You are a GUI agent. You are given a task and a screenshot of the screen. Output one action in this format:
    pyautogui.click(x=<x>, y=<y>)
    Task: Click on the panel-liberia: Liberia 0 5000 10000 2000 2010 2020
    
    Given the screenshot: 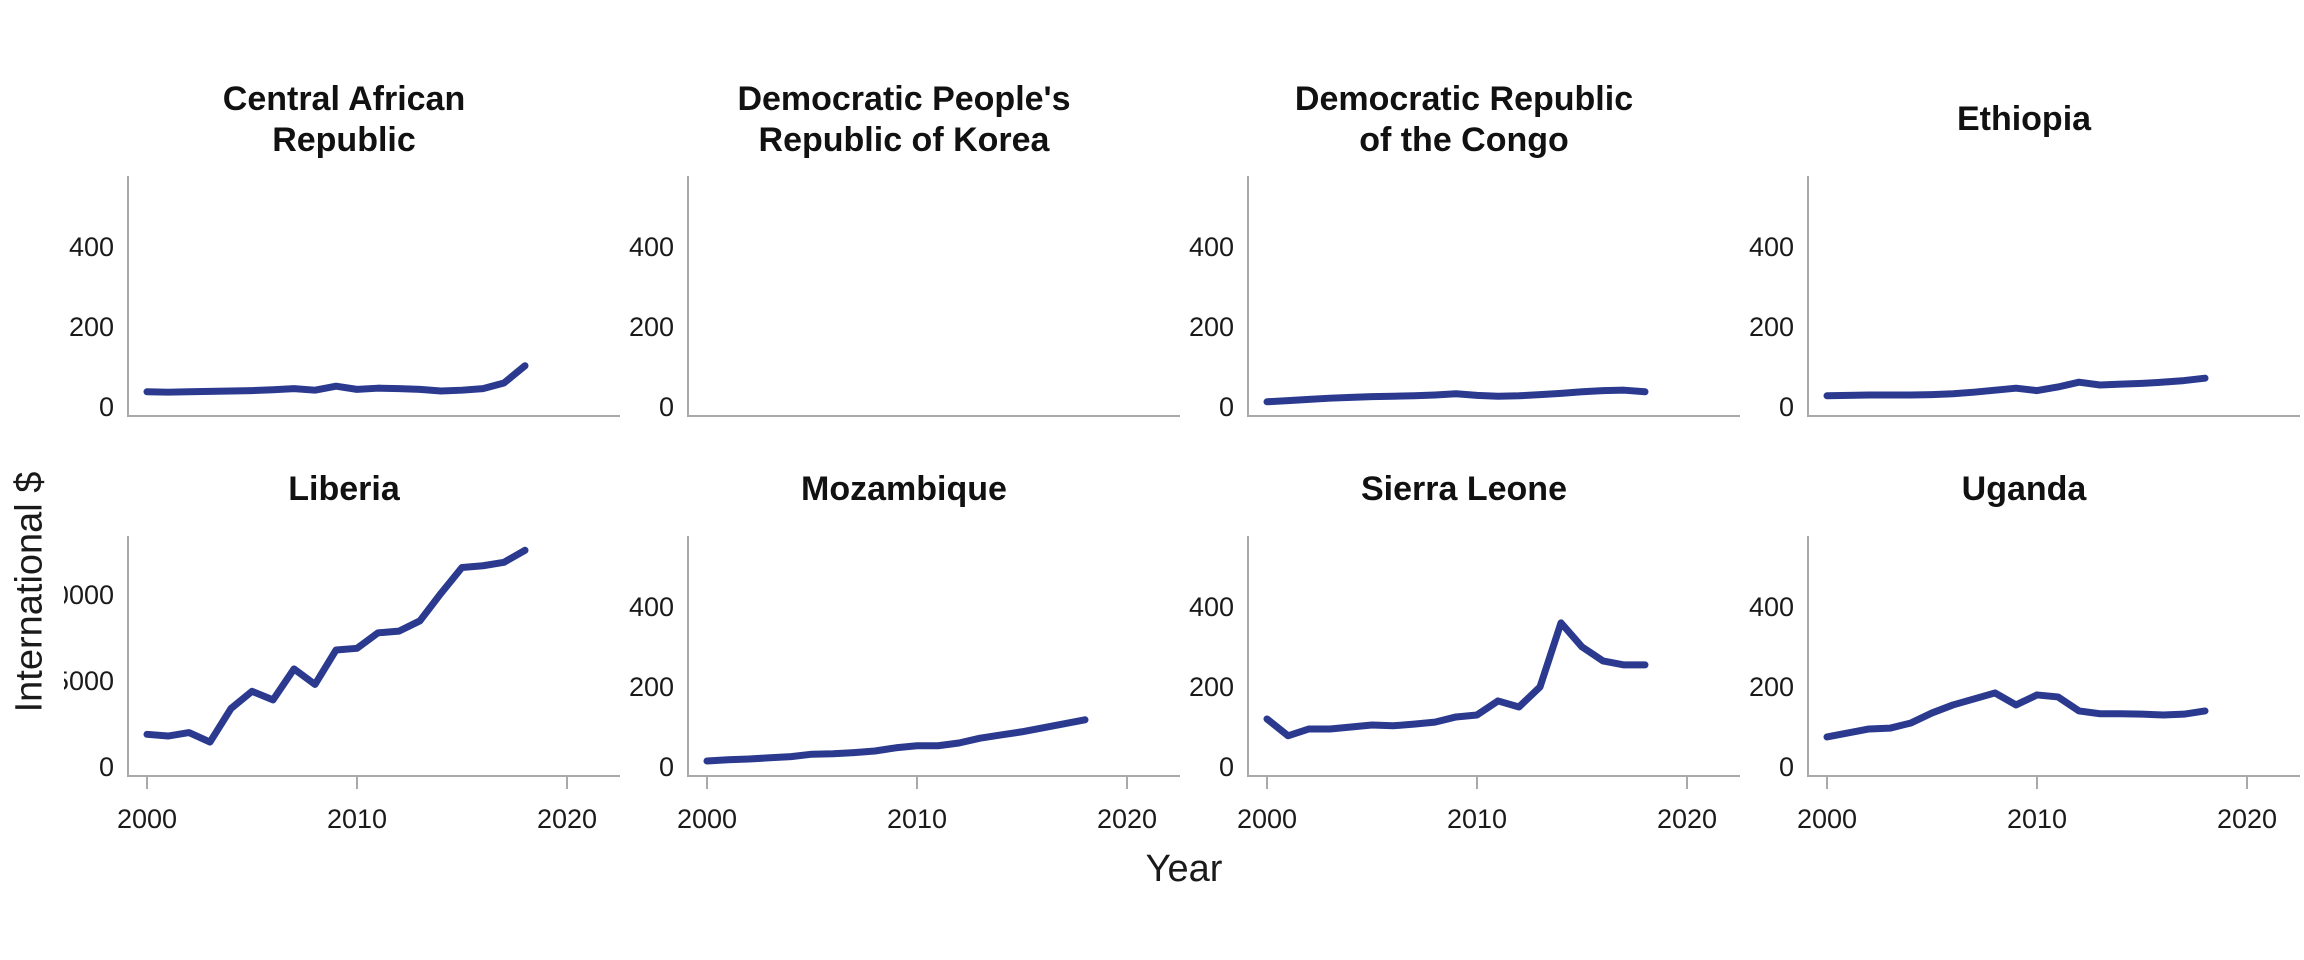 What is the action you would take?
    pyautogui.click(x=344, y=630)
    